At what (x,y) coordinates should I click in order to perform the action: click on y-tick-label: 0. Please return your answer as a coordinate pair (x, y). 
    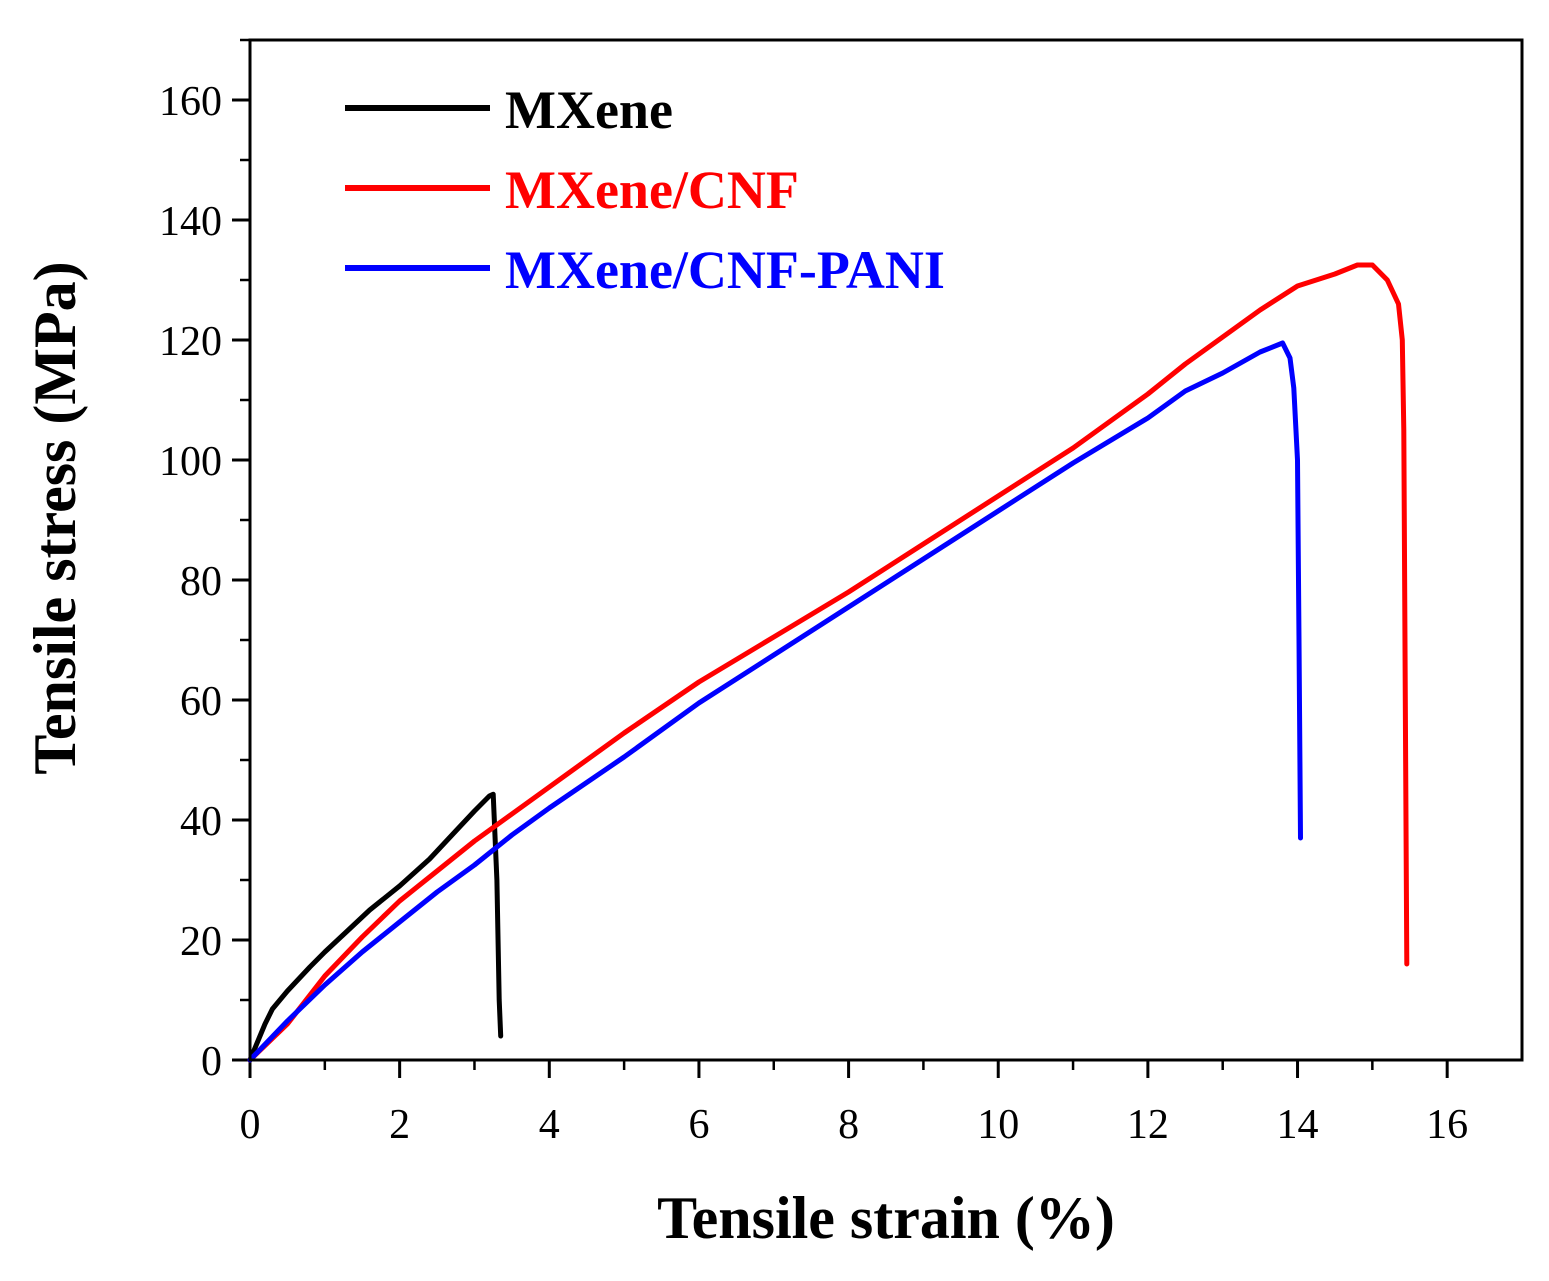
    Looking at the image, I should click on (211, 1062).